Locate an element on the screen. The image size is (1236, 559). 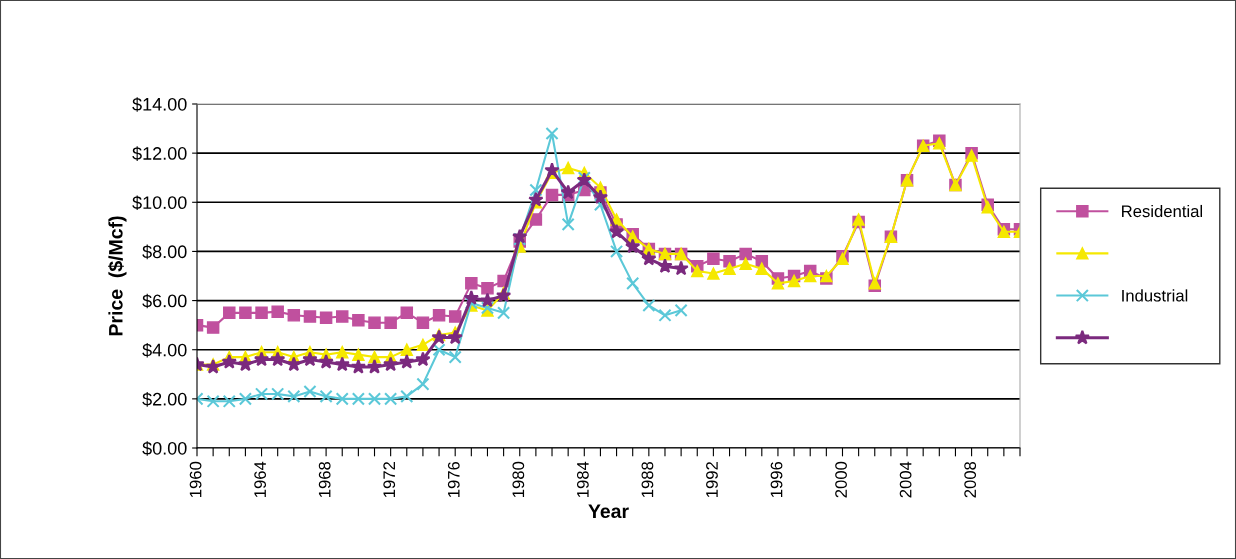
x-axis-title: Year is located at coordinates (608, 511).